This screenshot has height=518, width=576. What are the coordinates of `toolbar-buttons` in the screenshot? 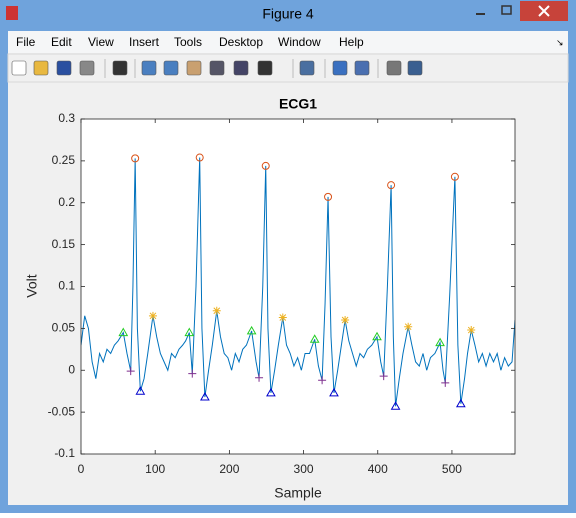 It's located at (217, 68).